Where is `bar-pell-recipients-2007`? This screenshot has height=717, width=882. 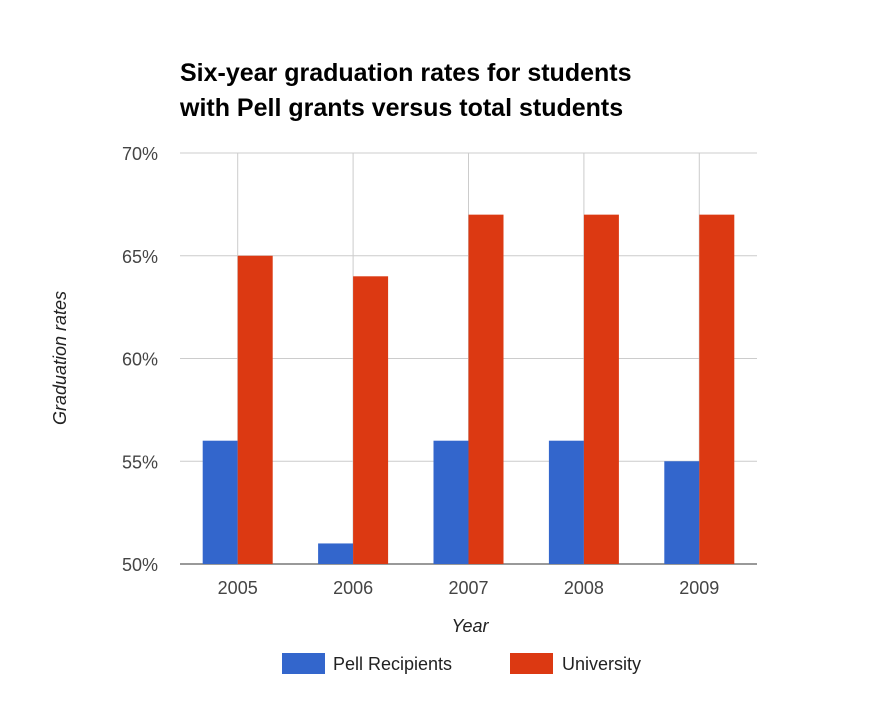
bar-pell-recipients-2007 is located at coordinates (451, 502).